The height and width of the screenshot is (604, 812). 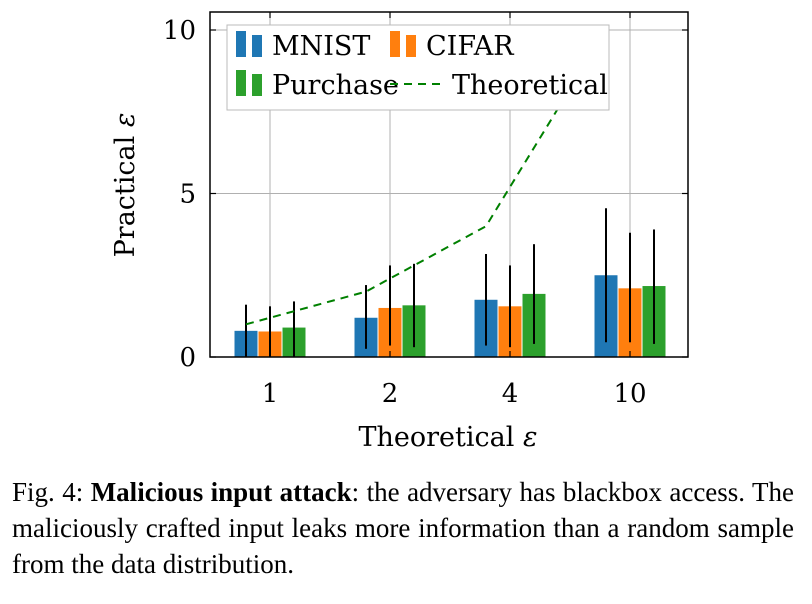 What do you see at coordinates (125, 185) in the screenshot?
I see `y-axis-title: Practical ε` at bounding box center [125, 185].